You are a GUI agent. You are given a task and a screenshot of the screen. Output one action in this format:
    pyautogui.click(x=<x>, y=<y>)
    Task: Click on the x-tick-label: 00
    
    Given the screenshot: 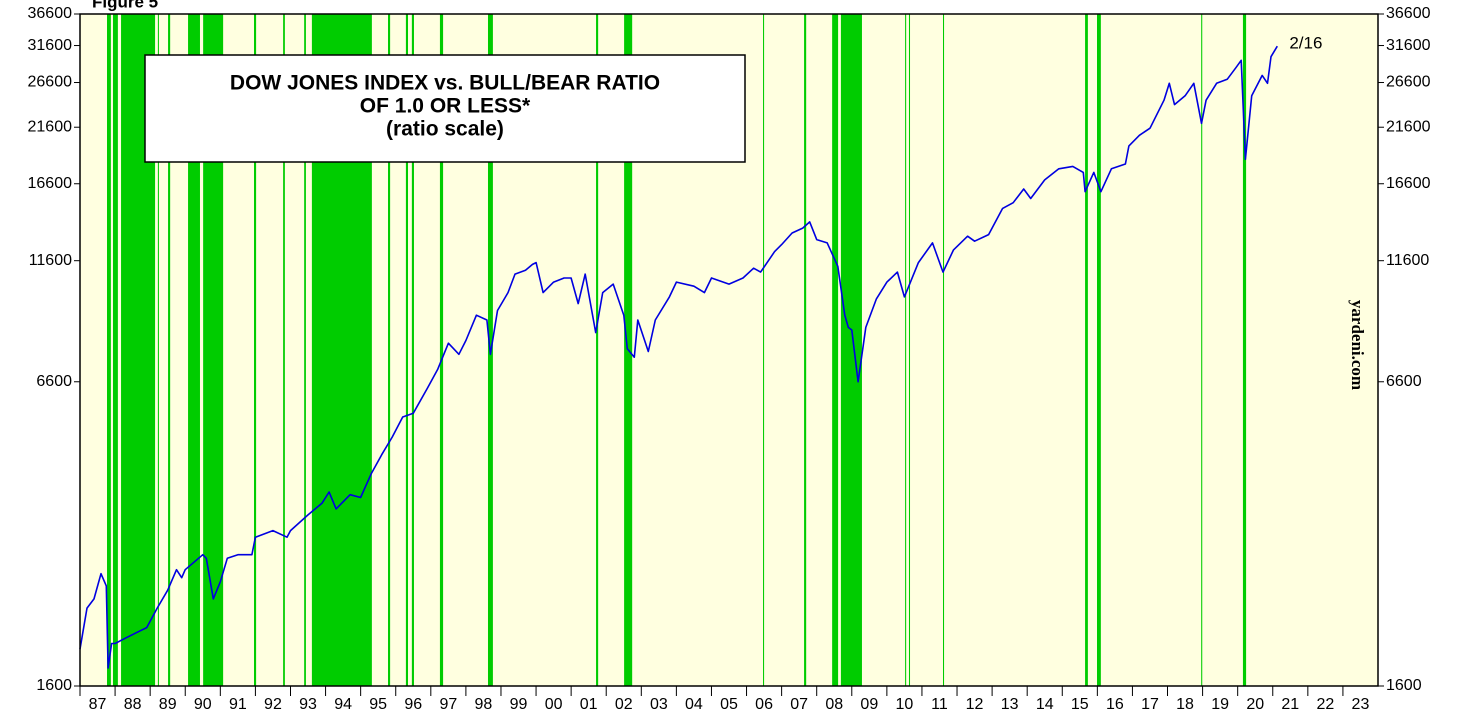 What is the action you would take?
    pyautogui.click(x=554, y=704)
    